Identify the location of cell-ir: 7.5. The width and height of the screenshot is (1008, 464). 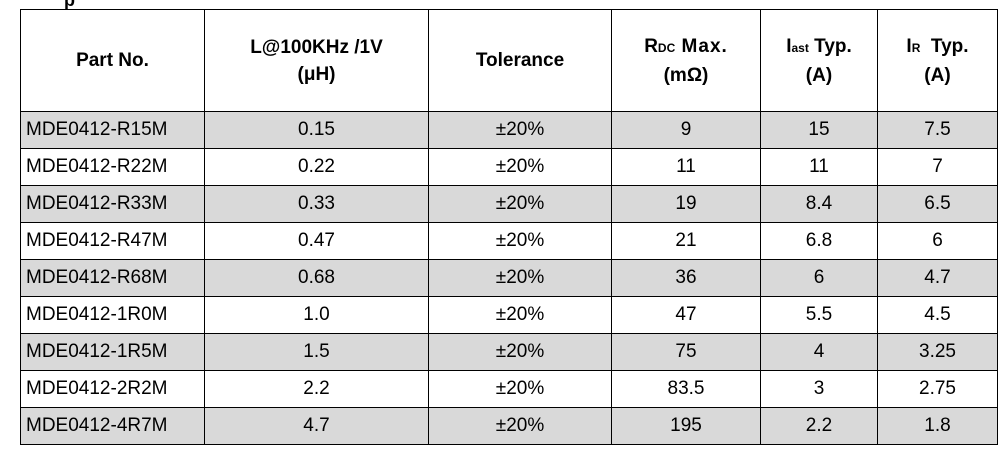
(937, 130).